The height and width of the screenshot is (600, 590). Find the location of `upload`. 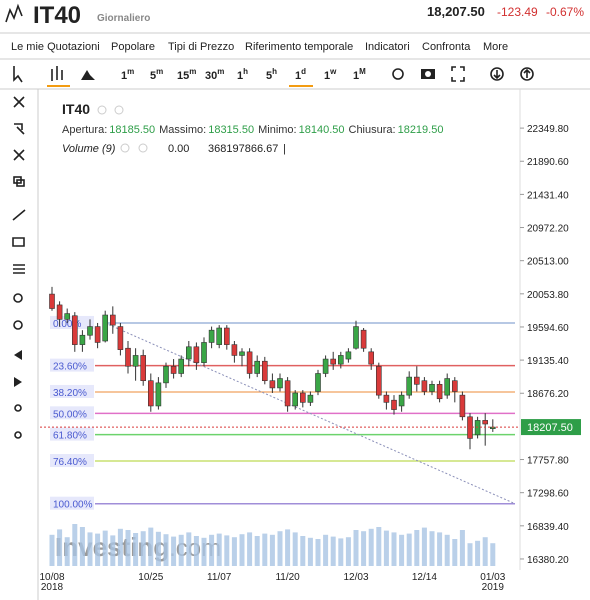

upload is located at coordinates (527, 74).